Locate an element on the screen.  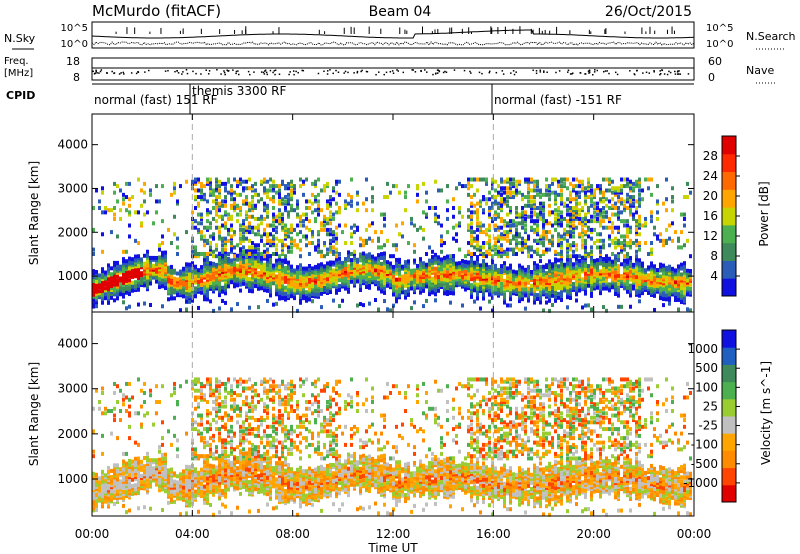
noise-traces is located at coordinates (393, 36).